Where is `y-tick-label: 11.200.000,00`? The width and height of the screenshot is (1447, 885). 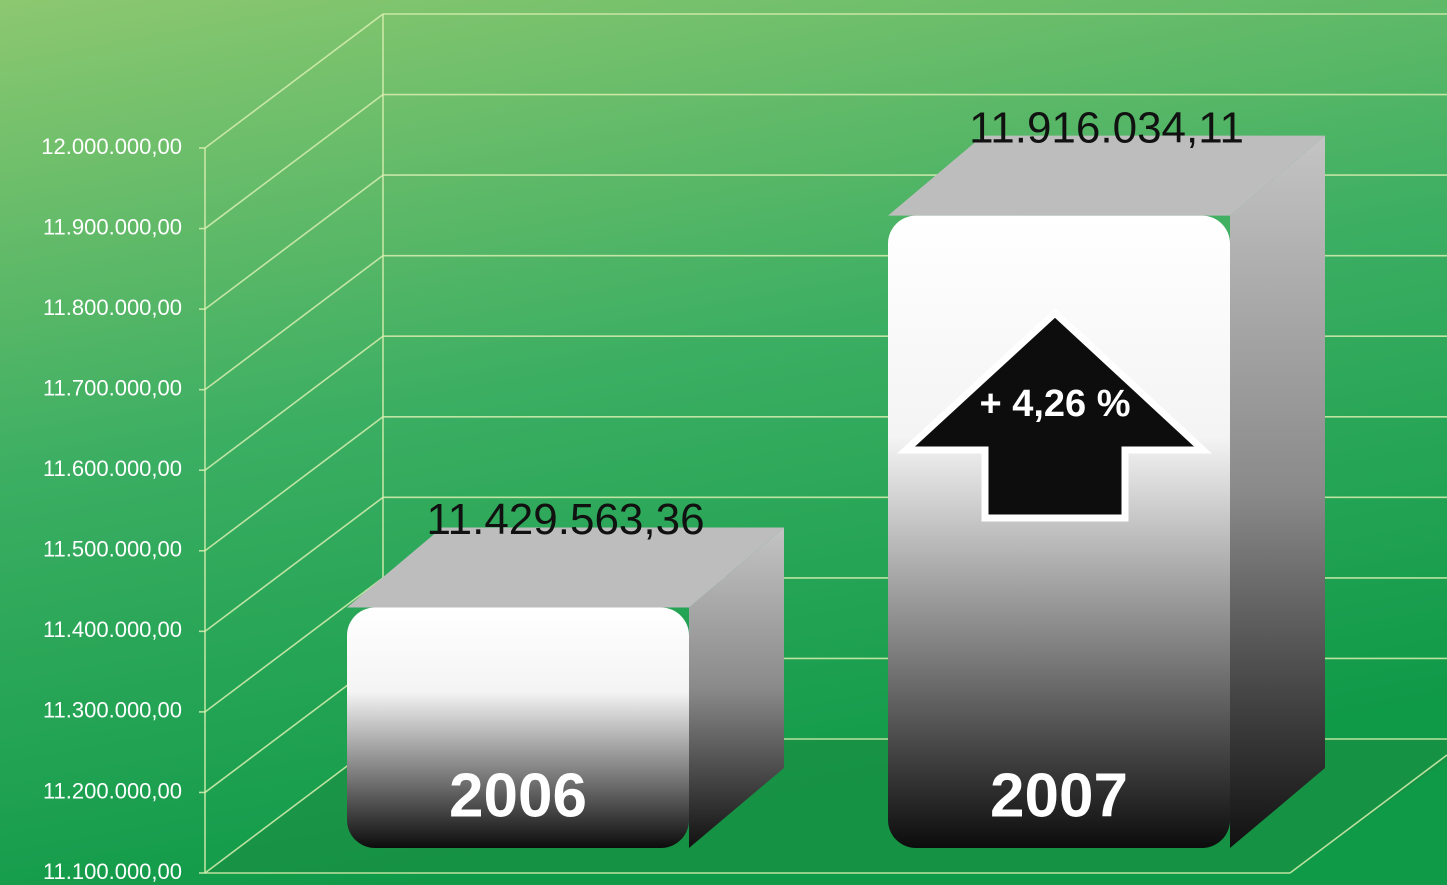 y-tick-label: 11.200.000,00 is located at coordinates (112, 790).